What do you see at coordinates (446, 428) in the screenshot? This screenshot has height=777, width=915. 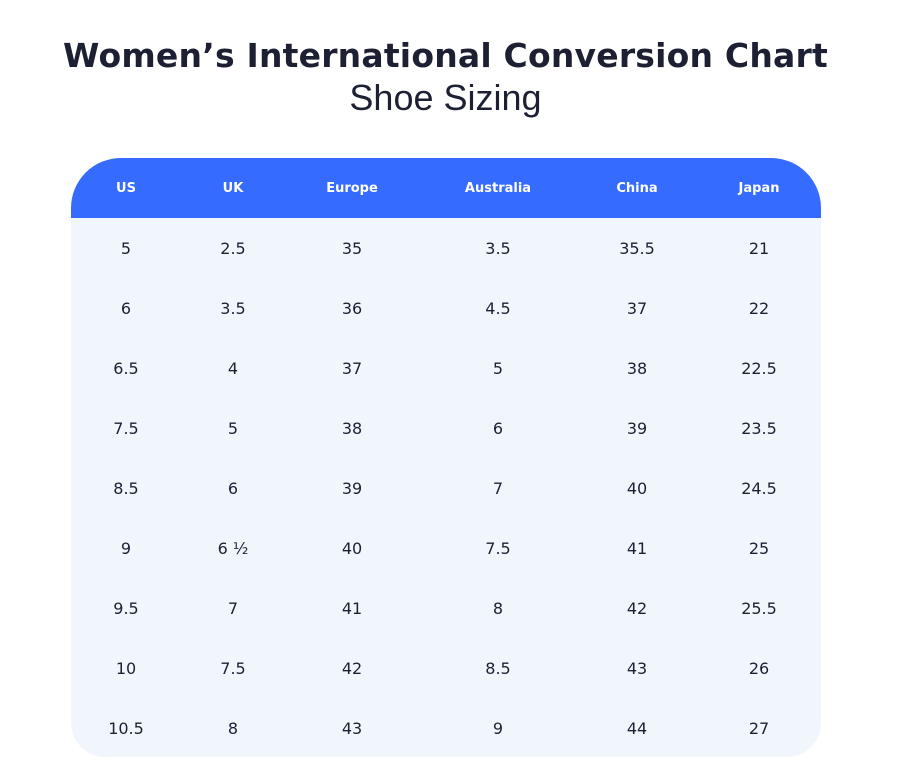 I see `table-row: 7.5 5 38 6 39 23.5` at bounding box center [446, 428].